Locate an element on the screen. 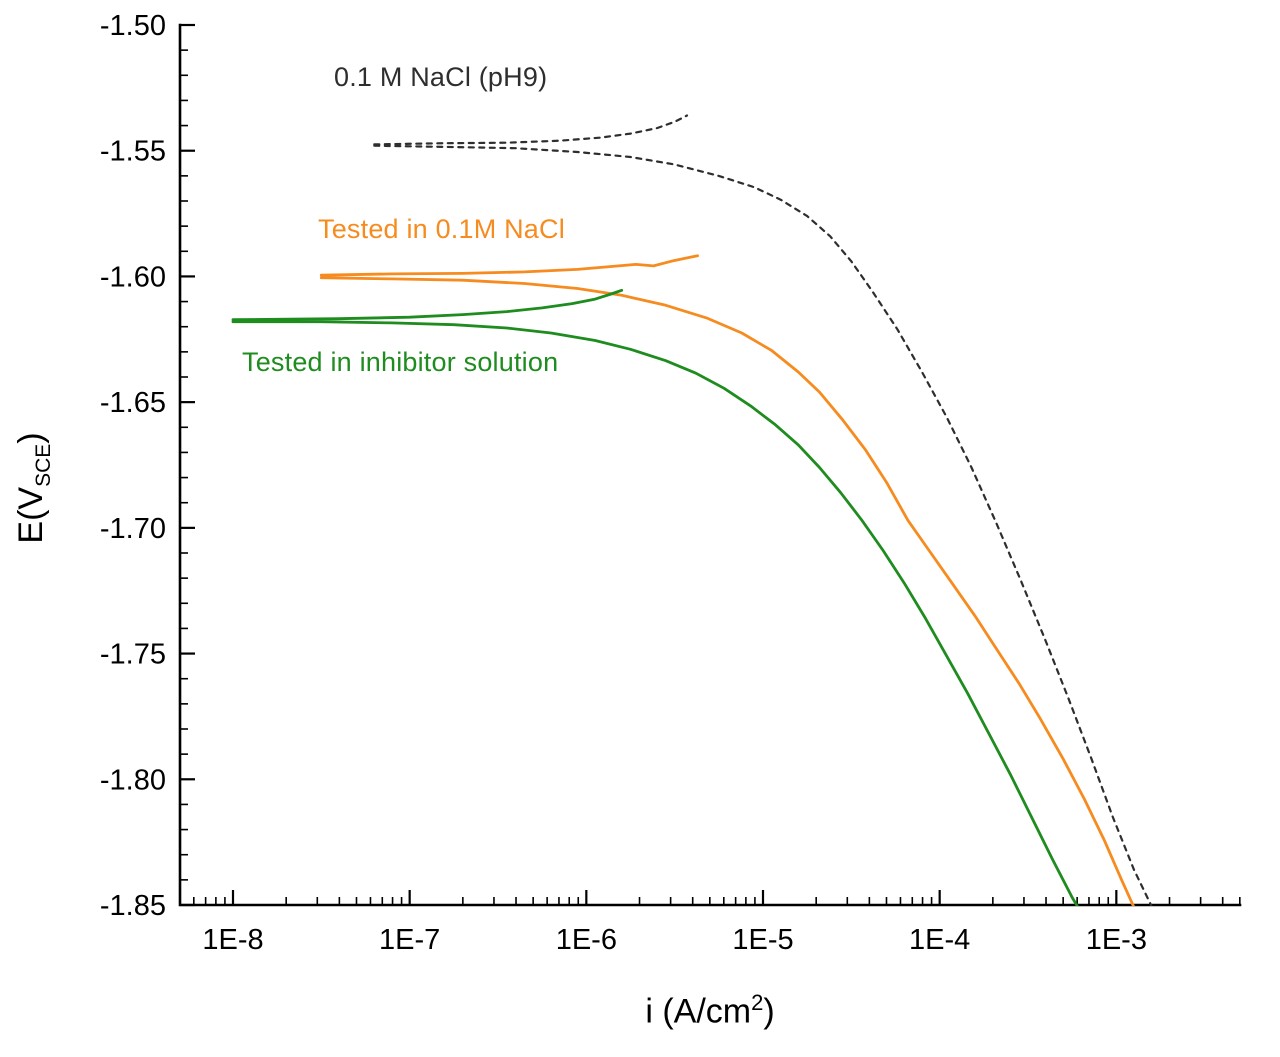 The image size is (1280, 1057). curve-label-inhibitor: Tested in inhibitor solution is located at coordinates (400, 362).